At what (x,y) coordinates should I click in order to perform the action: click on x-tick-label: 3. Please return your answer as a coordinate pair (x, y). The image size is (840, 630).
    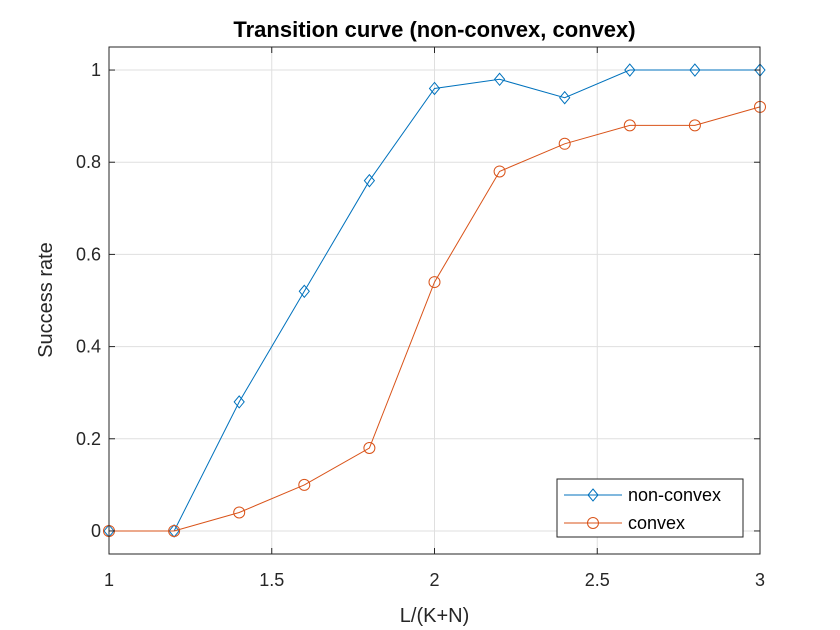
    Looking at the image, I should click on (760, 580).